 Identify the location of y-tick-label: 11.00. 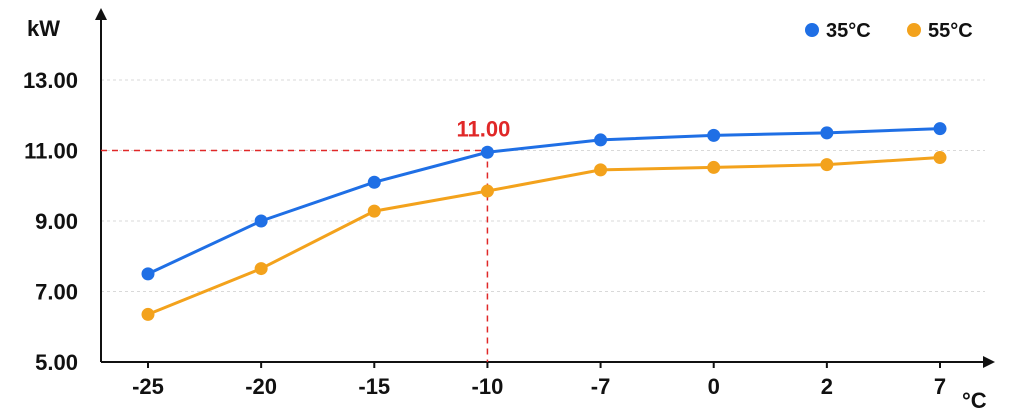
(51, 151).